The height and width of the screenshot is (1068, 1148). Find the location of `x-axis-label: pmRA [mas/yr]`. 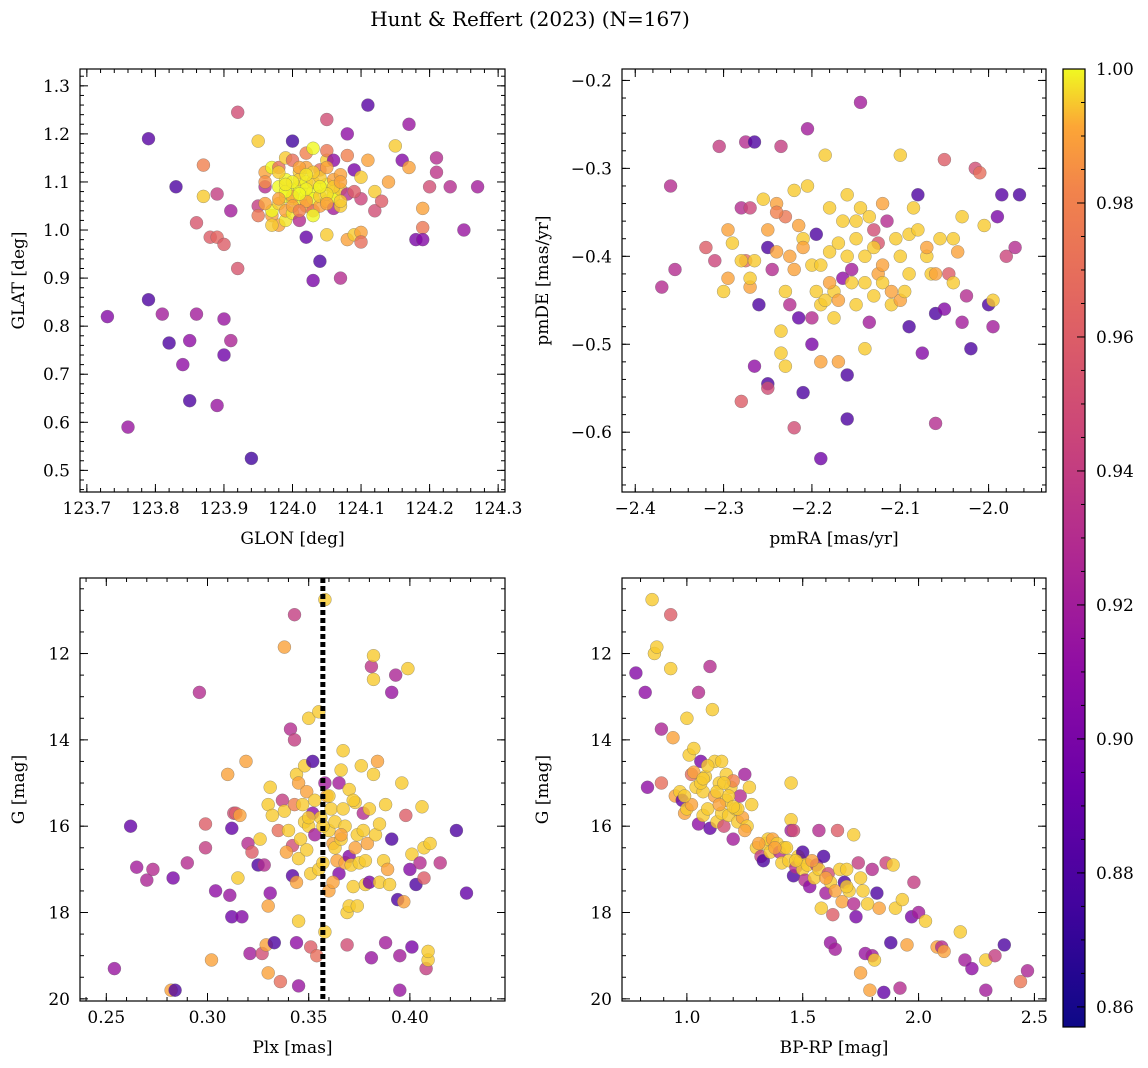

x-axis-label: pmRA [mas/yr] is located at coordinates (833, 539).